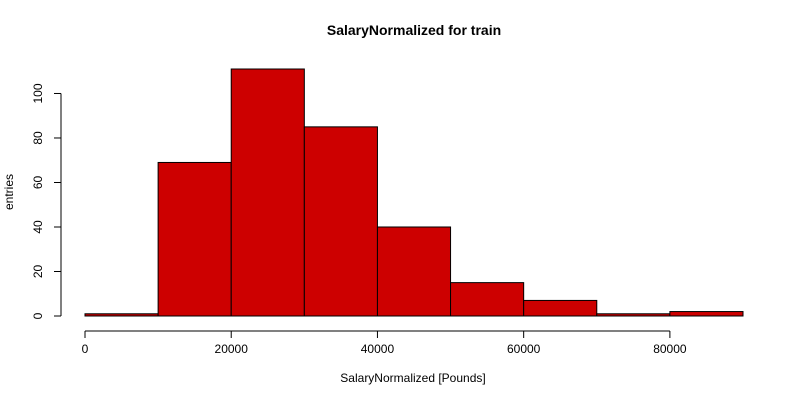  I want to click on x-tick-label: 20000, so click(232, 349).